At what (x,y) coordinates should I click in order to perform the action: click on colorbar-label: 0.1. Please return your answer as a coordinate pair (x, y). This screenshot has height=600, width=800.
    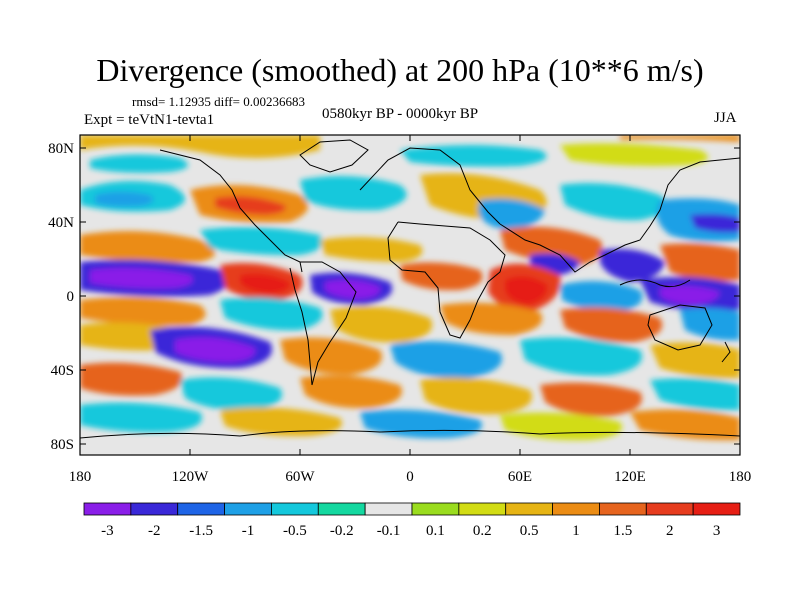
    Looking at the image, I should click on (435, 531).